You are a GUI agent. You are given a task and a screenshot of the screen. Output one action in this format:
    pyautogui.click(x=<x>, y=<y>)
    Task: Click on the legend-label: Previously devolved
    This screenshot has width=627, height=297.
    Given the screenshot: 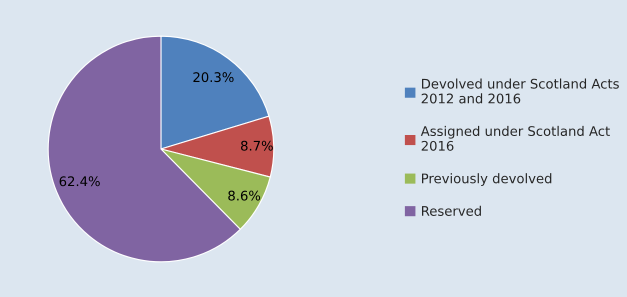 What is the action you would take?
    pyautogui.click(x=487, y=179)
    